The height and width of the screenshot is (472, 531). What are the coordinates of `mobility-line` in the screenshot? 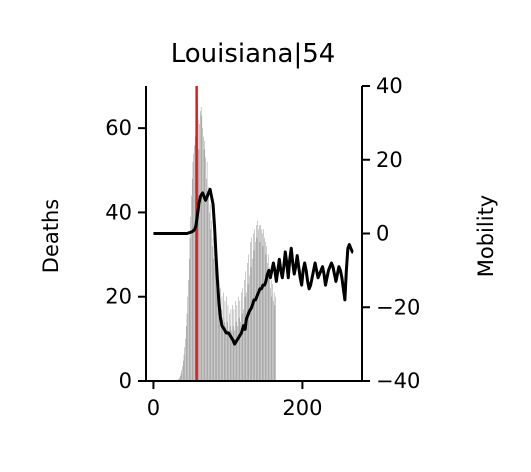 It's located at (253, 266).